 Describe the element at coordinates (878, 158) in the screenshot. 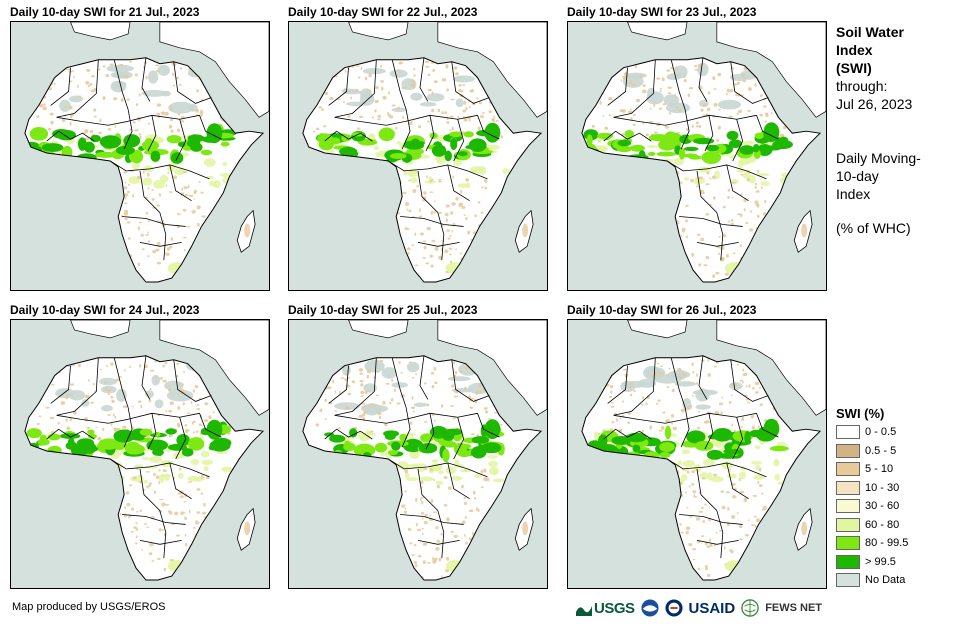

I see `desc-line-1: Daily Moving-` at that location.